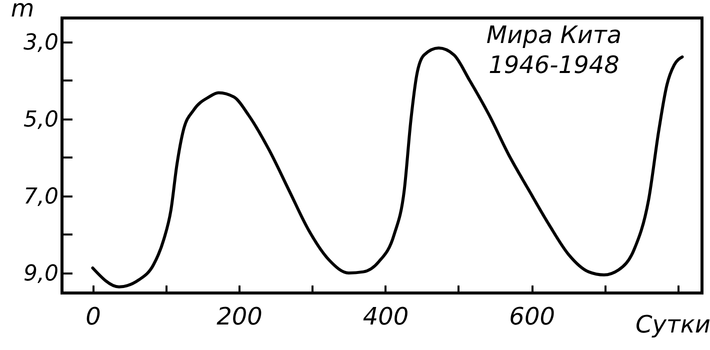  I want to click on x-tick-label: 400, so click(385, 316).